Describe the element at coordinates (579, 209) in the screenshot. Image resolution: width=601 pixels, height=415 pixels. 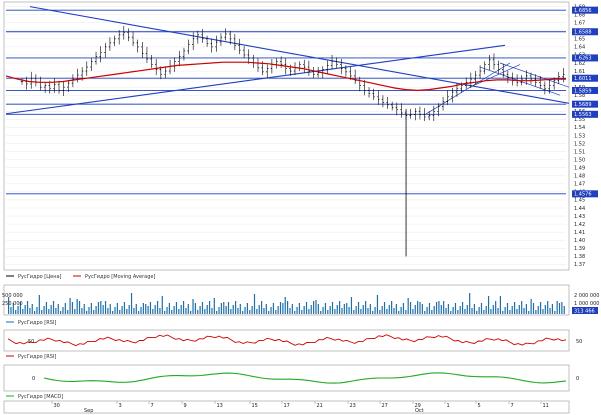
I see `price-tick: 1.44` at that location.